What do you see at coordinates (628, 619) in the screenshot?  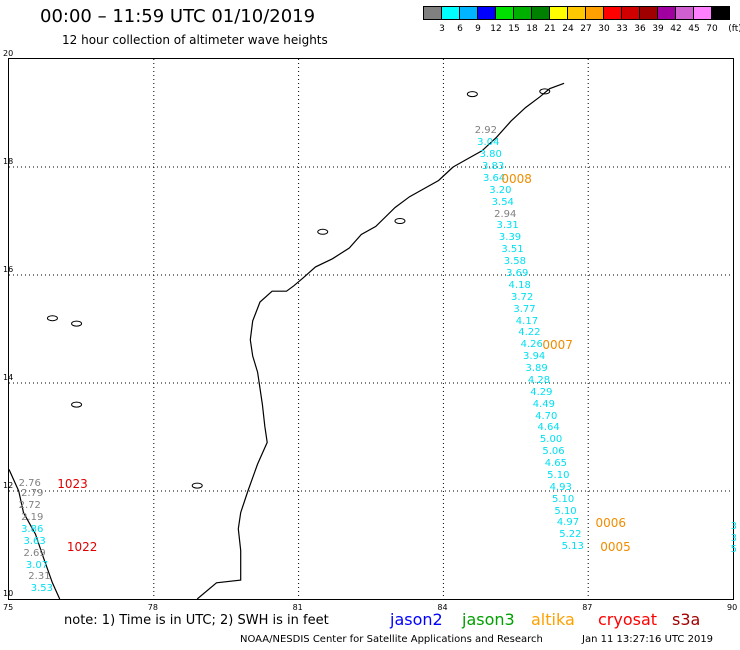 I see `legend-cryosat: cryosat` at bounding box center [628, 619].